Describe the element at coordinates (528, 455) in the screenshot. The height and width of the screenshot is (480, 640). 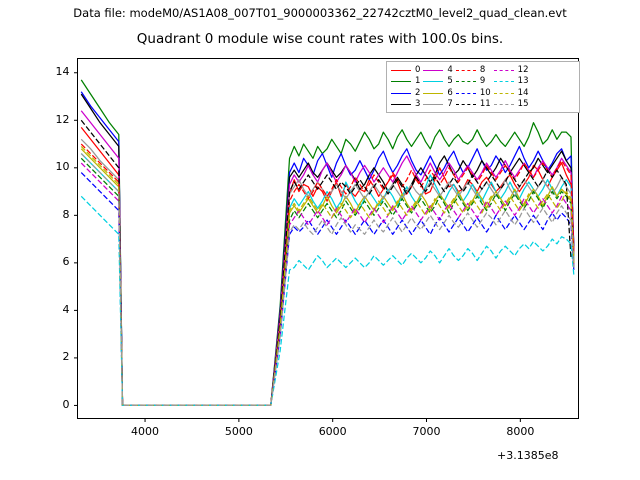
I see `x-axis-offset-label: +3.1385e8` at that location.